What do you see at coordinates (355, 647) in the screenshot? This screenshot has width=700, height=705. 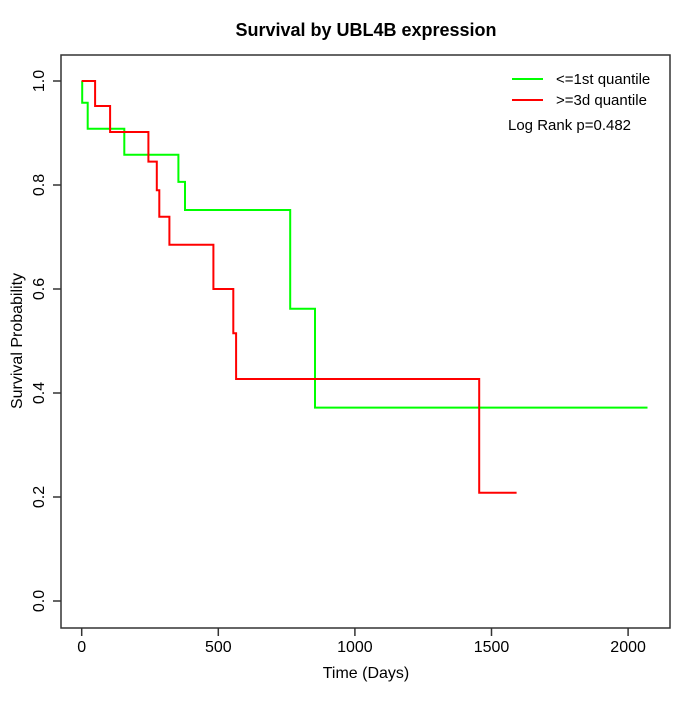 I see `x-tick-label: 1000` at bounding box center [355, 647].